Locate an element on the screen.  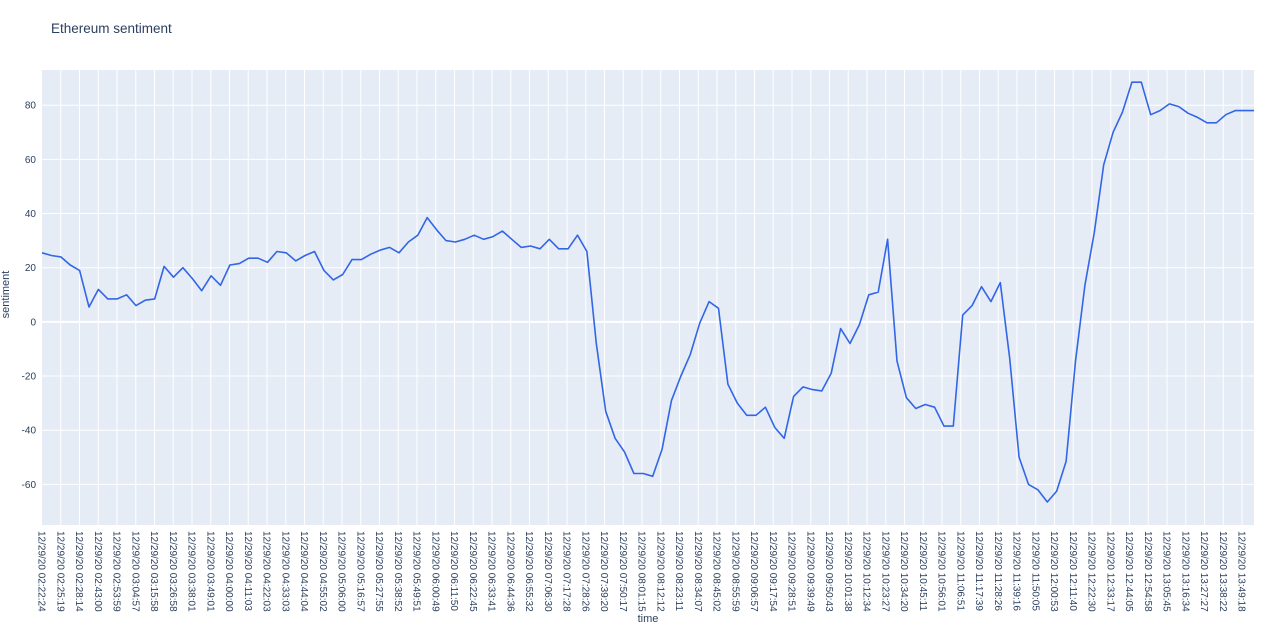
x-tick-label: 12/29/20 04:11:03 is located at coordinates (247, 571).